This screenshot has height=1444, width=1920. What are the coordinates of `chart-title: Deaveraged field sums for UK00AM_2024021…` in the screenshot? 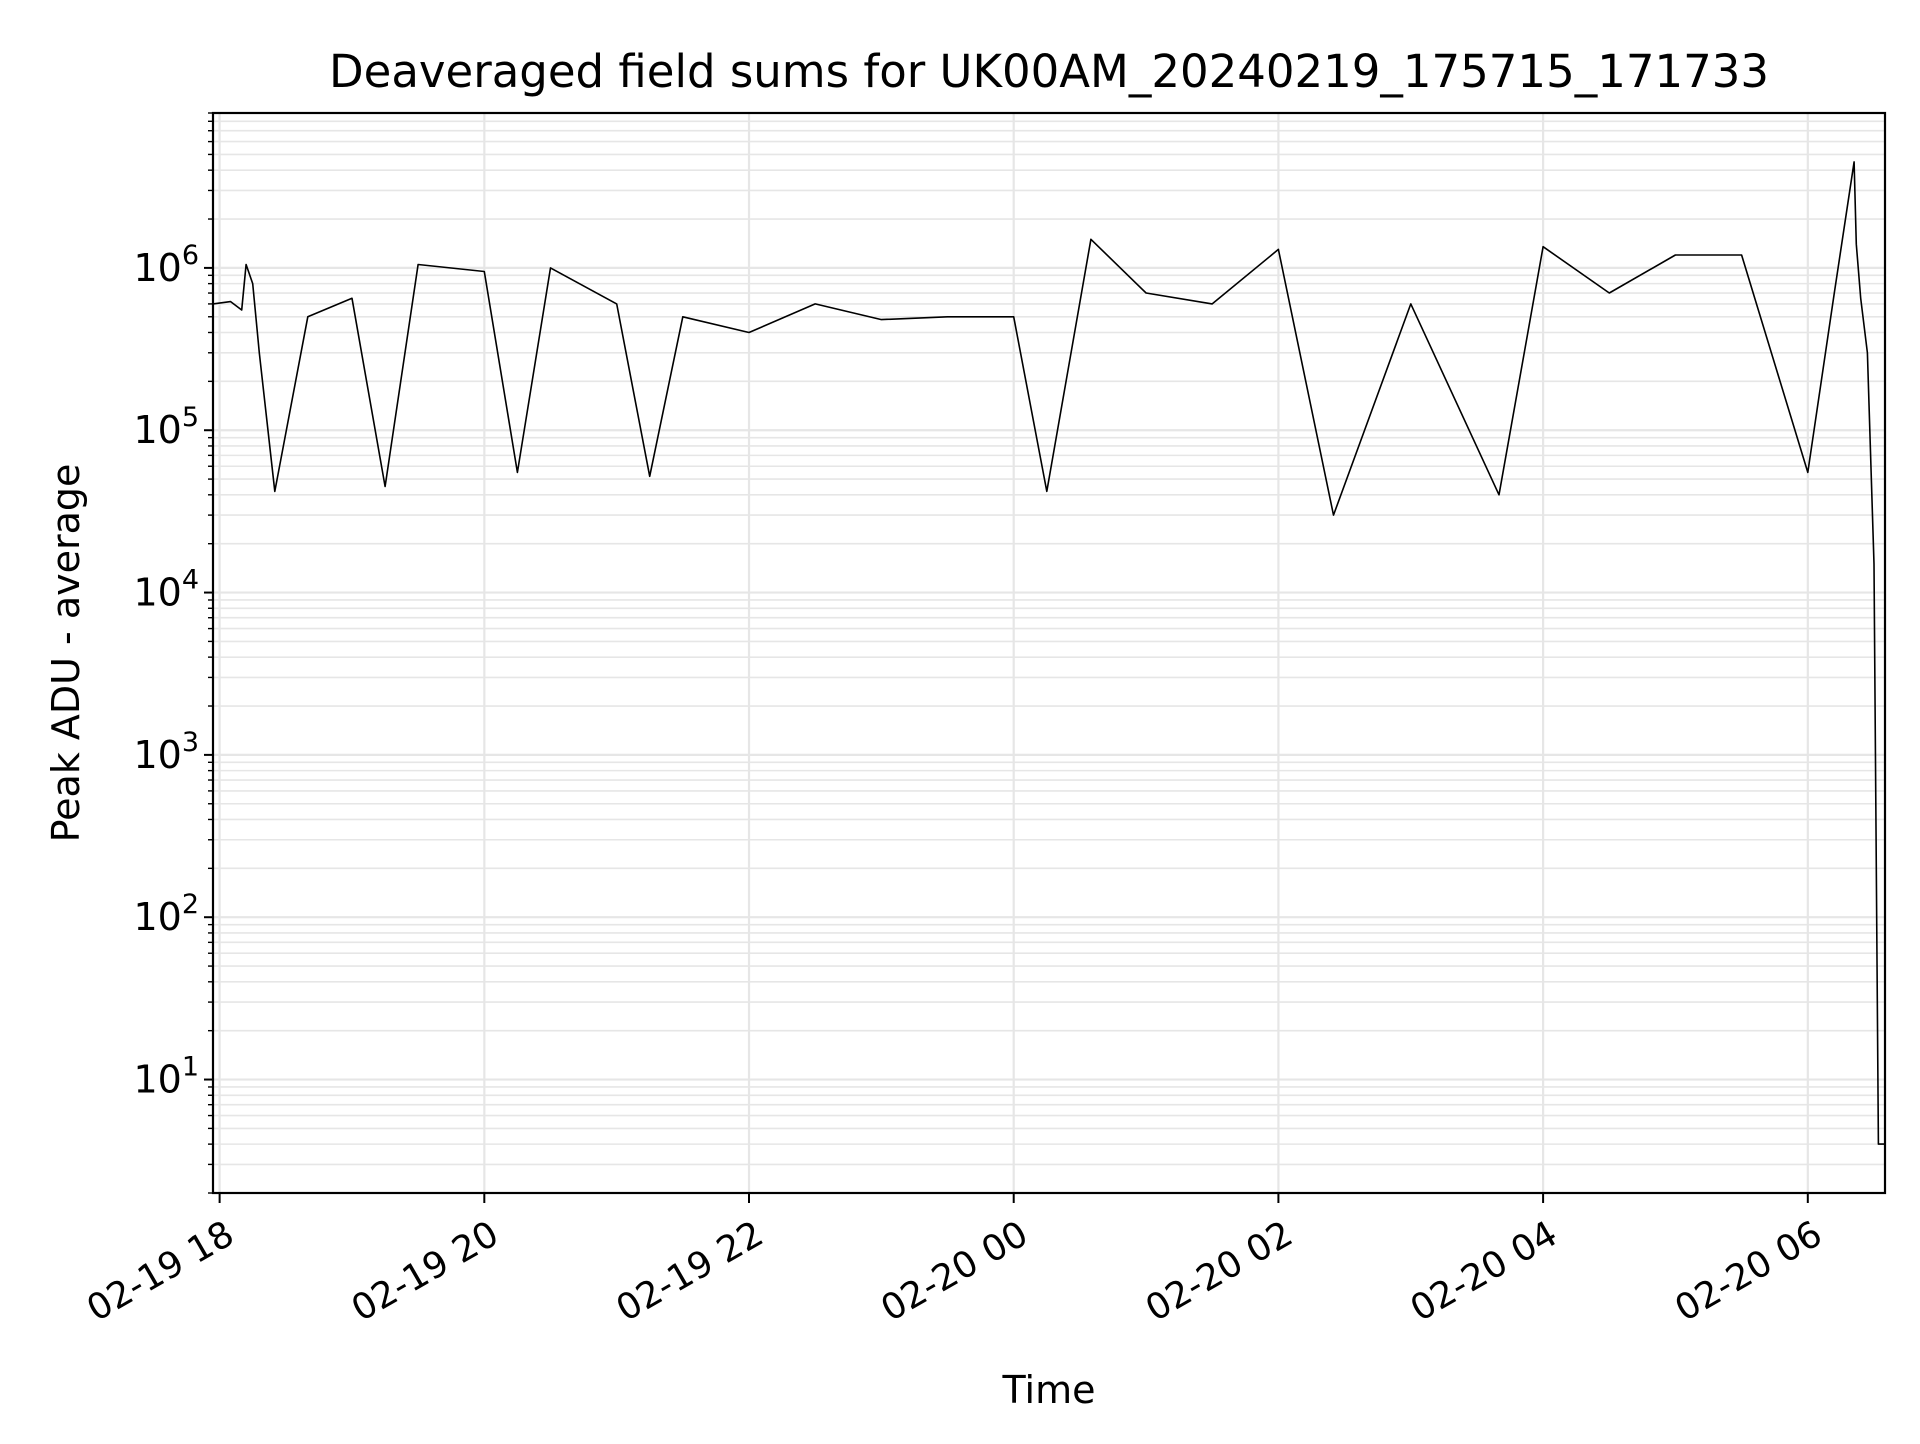 It's located at (1049, 71).